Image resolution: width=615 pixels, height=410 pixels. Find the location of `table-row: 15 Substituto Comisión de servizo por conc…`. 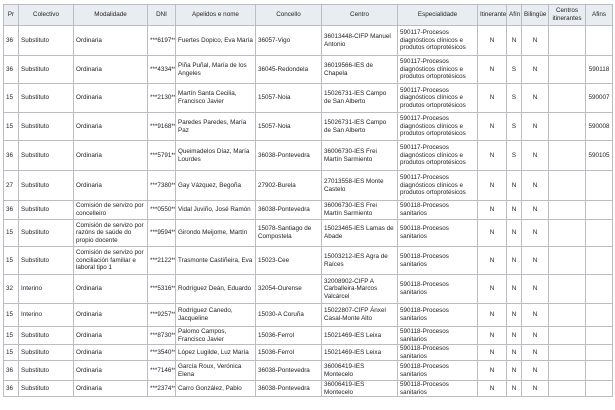

table-row: 15 Substituto Comisión de servizo por conc… is located at coordinates (308, 260).